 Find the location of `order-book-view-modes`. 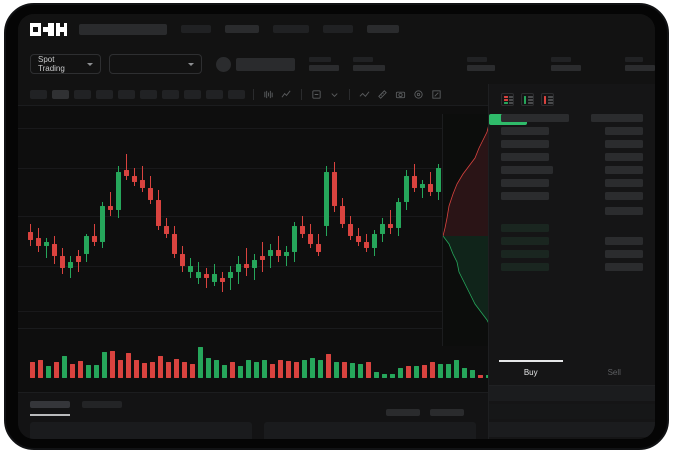

order-book-view-modes is located at coordinates (572, 99).